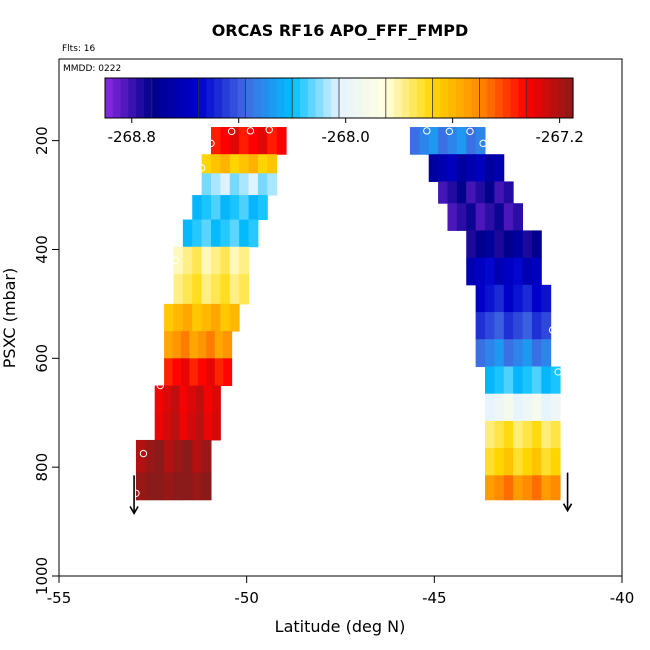 The image size is (650, 650). What do you see at coordinates (134, 511) in the screenshot?
I see `profile-arrow-head` at bounding box center [134, 511].